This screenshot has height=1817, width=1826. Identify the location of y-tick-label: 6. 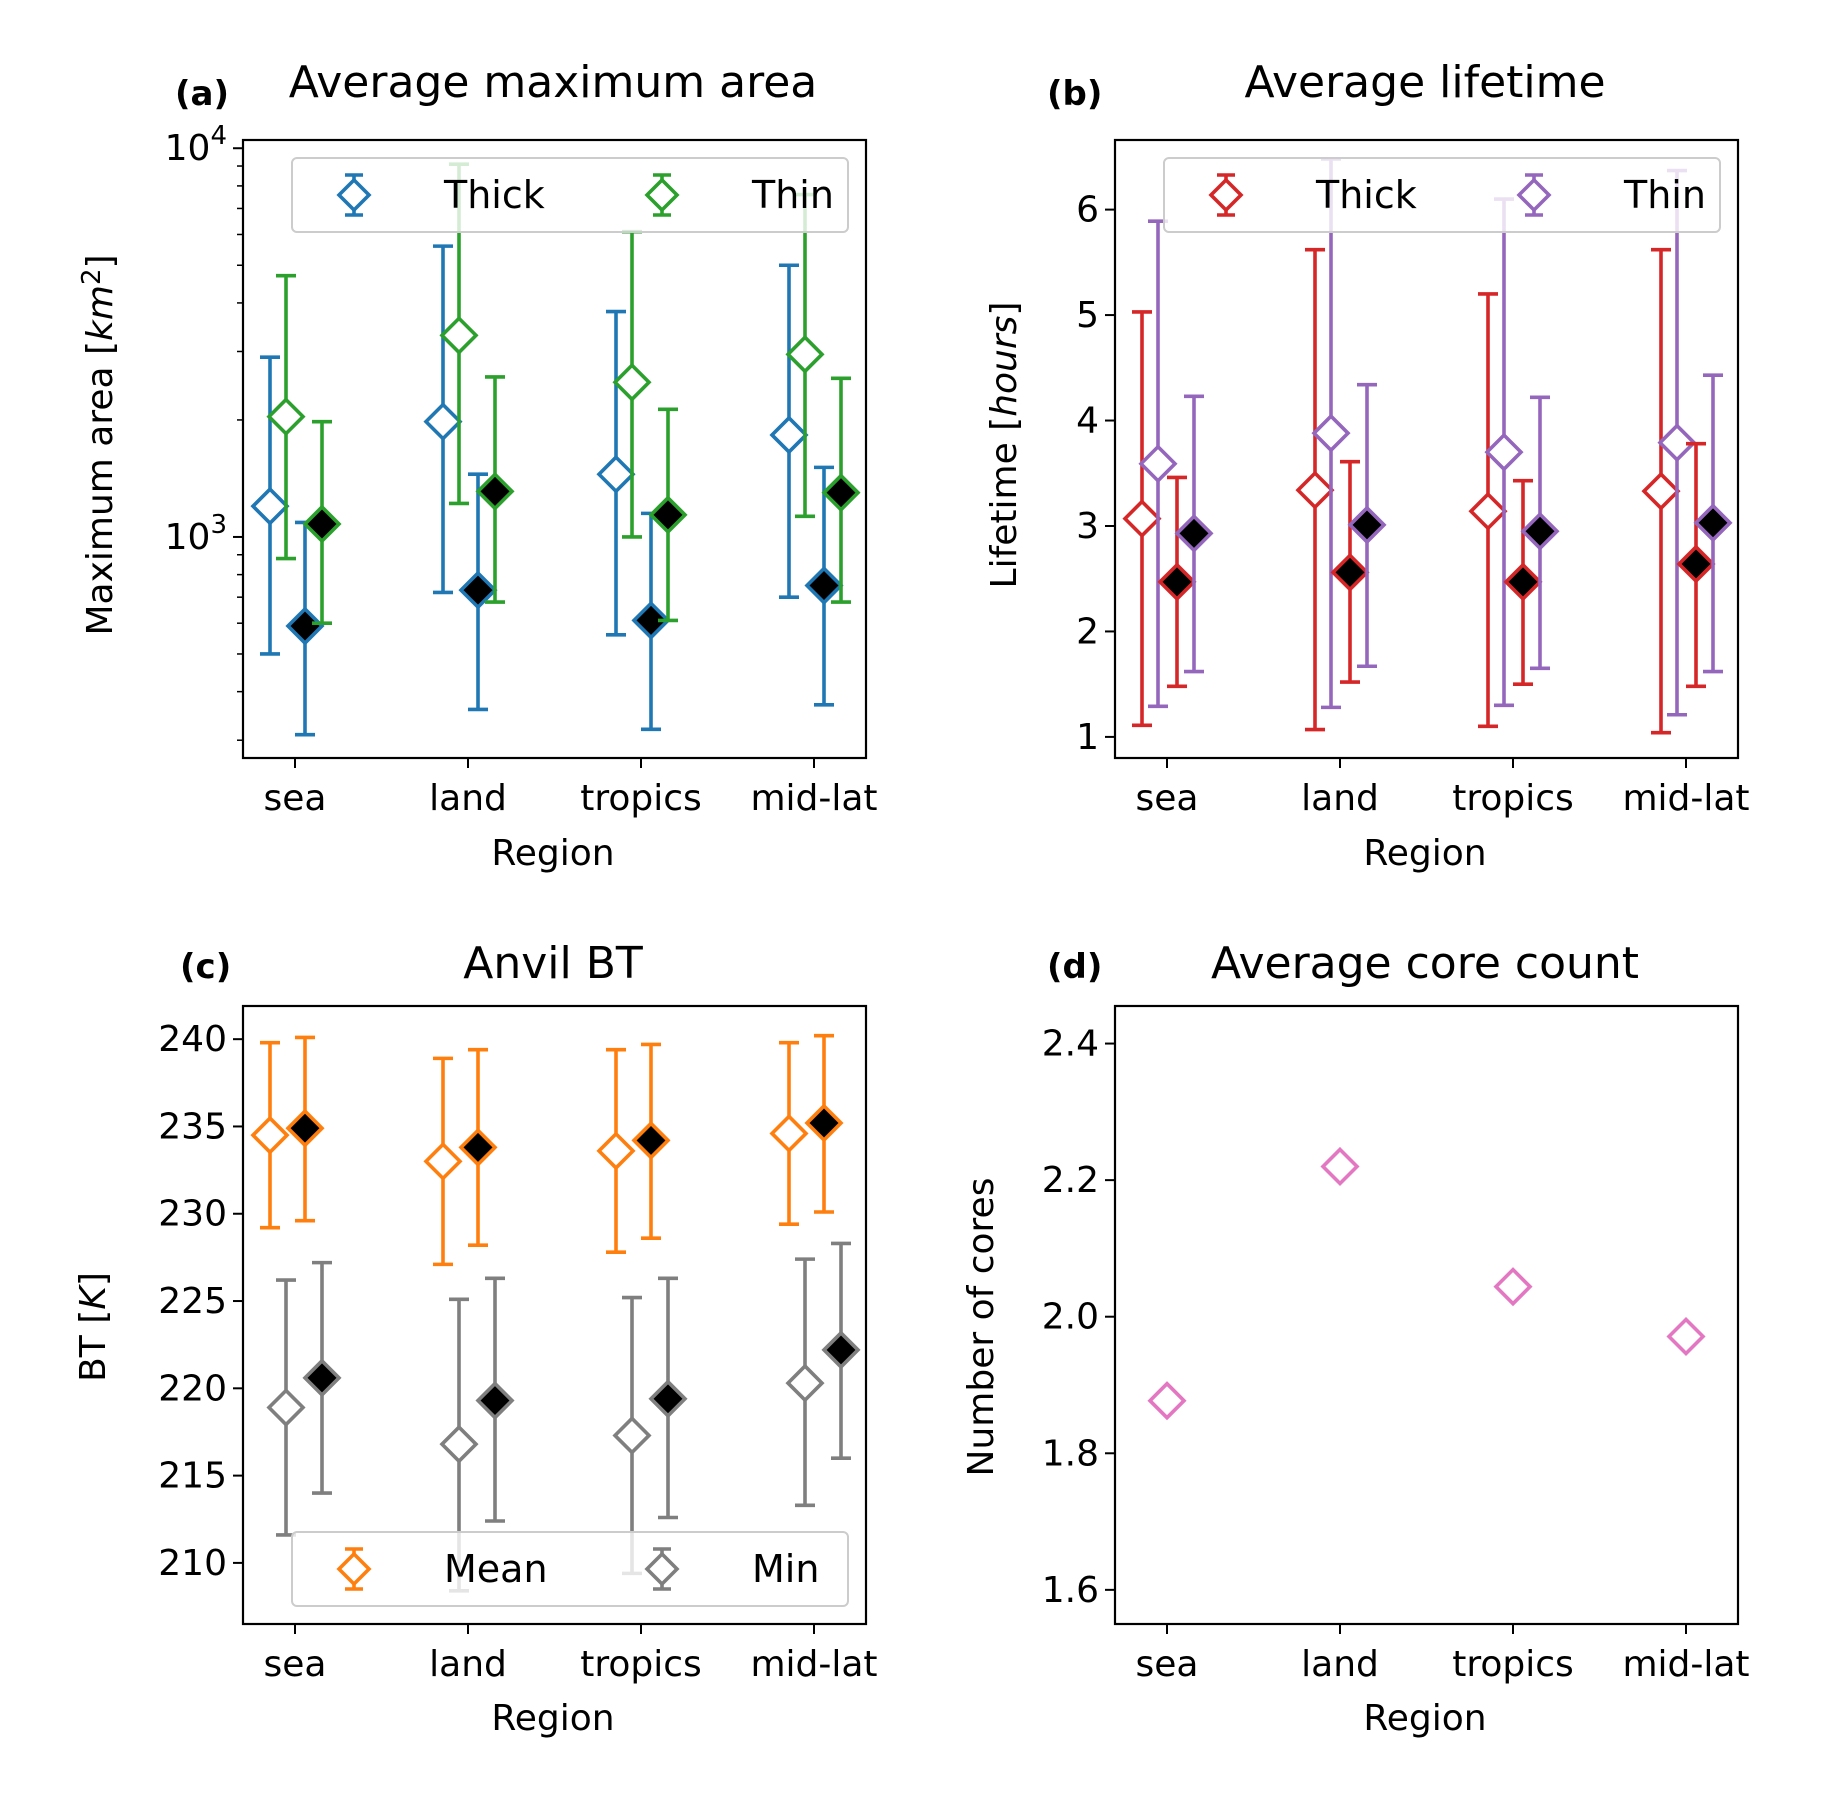
(1087, 210).